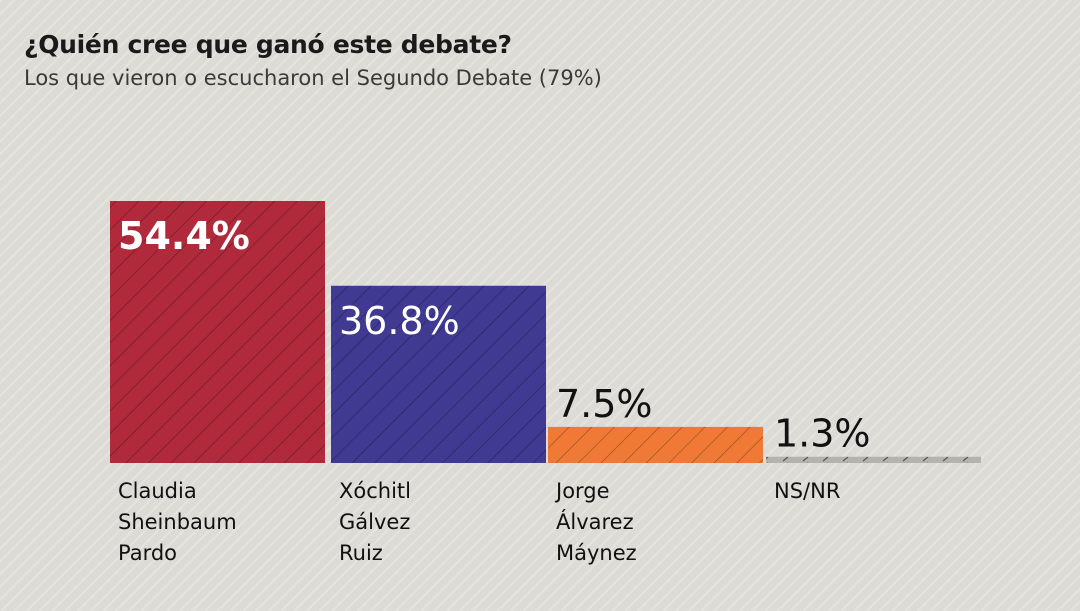 This screenshot has height=611, width=1080. Describe the element at coordinates (439, 522) in the screenshot. I see `category-label: Xóchitl Gálvez Ruiz` at that location.